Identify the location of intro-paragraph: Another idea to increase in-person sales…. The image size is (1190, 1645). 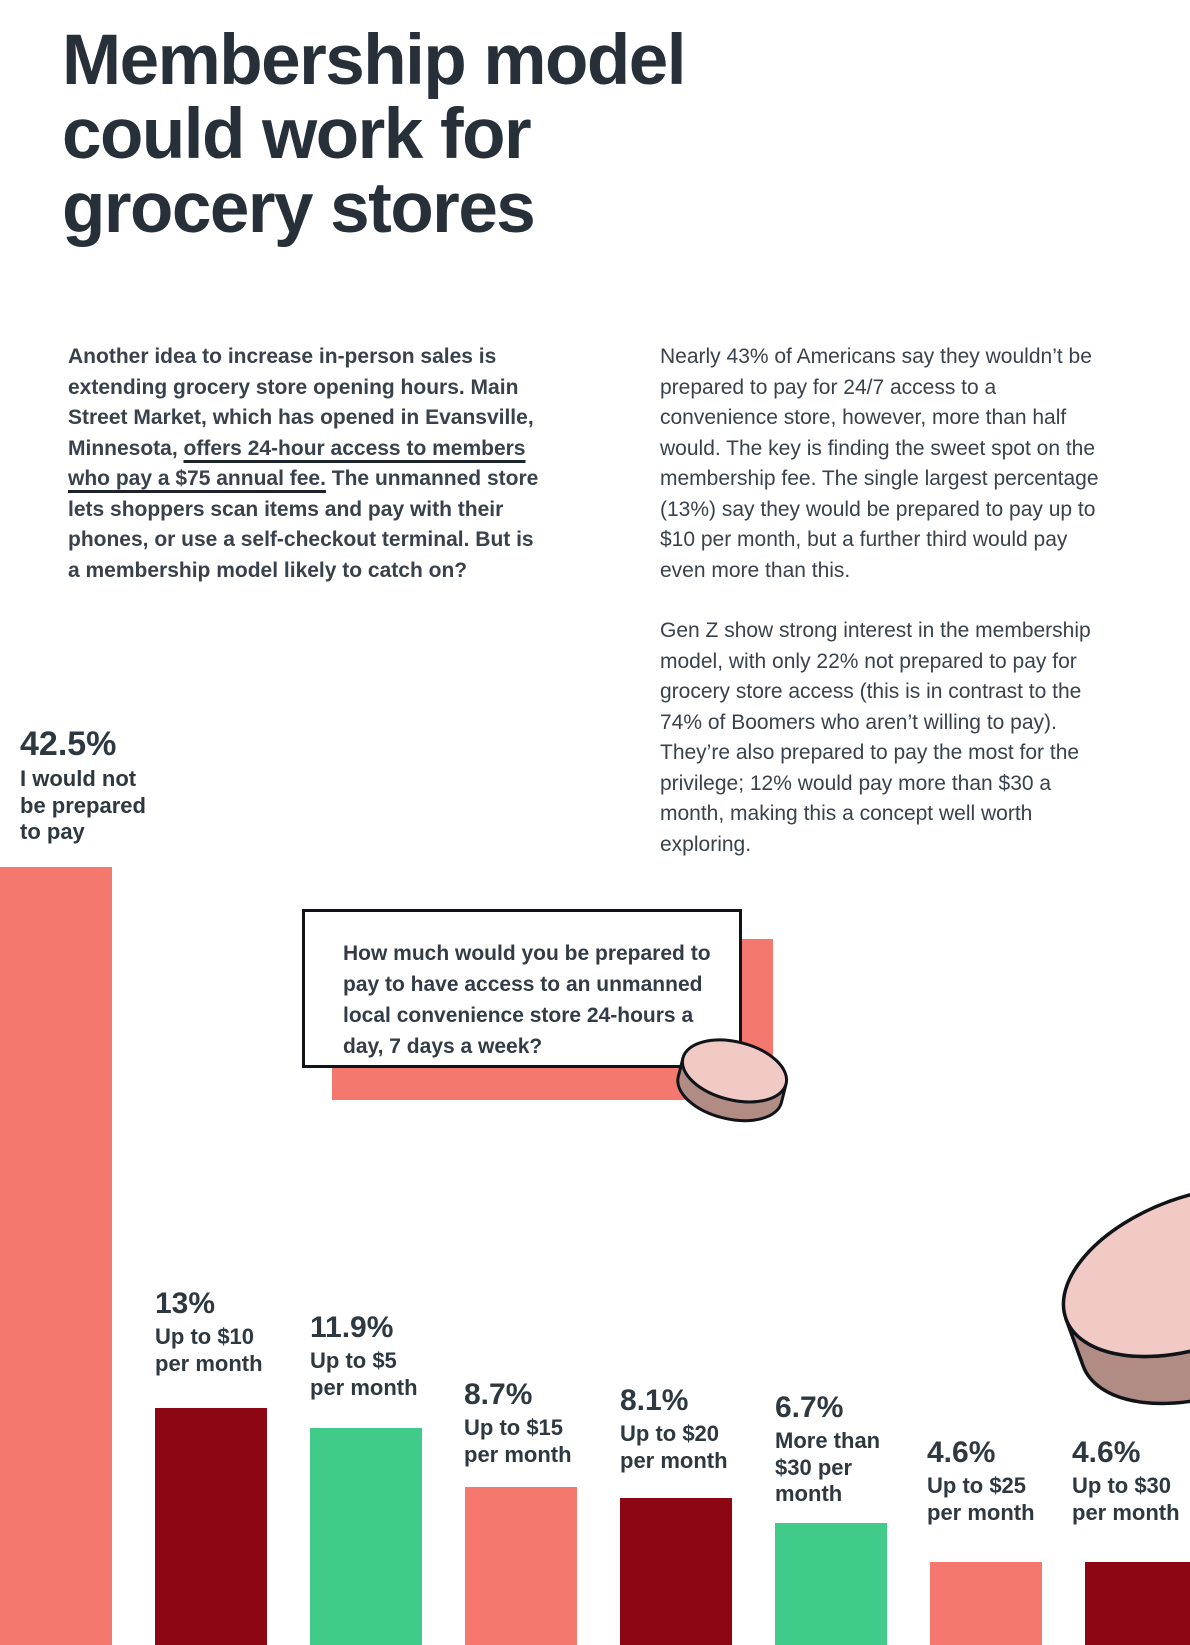
(308, 464).